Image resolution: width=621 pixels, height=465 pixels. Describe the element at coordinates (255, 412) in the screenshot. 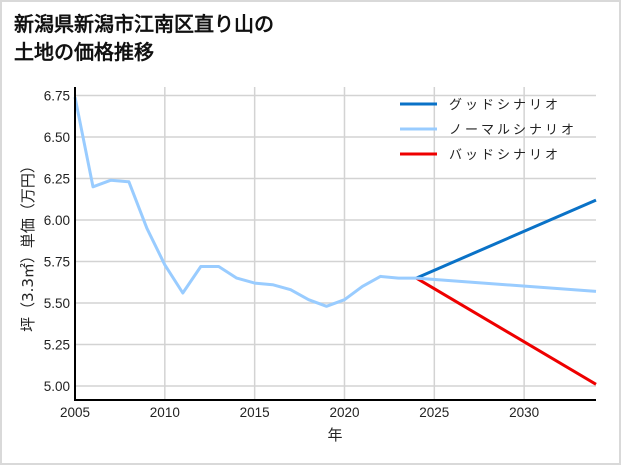

I see `x-tick-label: 2015` at that location.